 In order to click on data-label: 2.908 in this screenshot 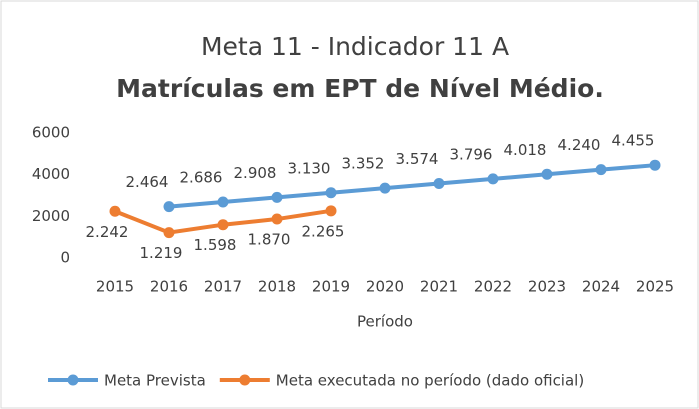, I will do `click(255, 173)`.